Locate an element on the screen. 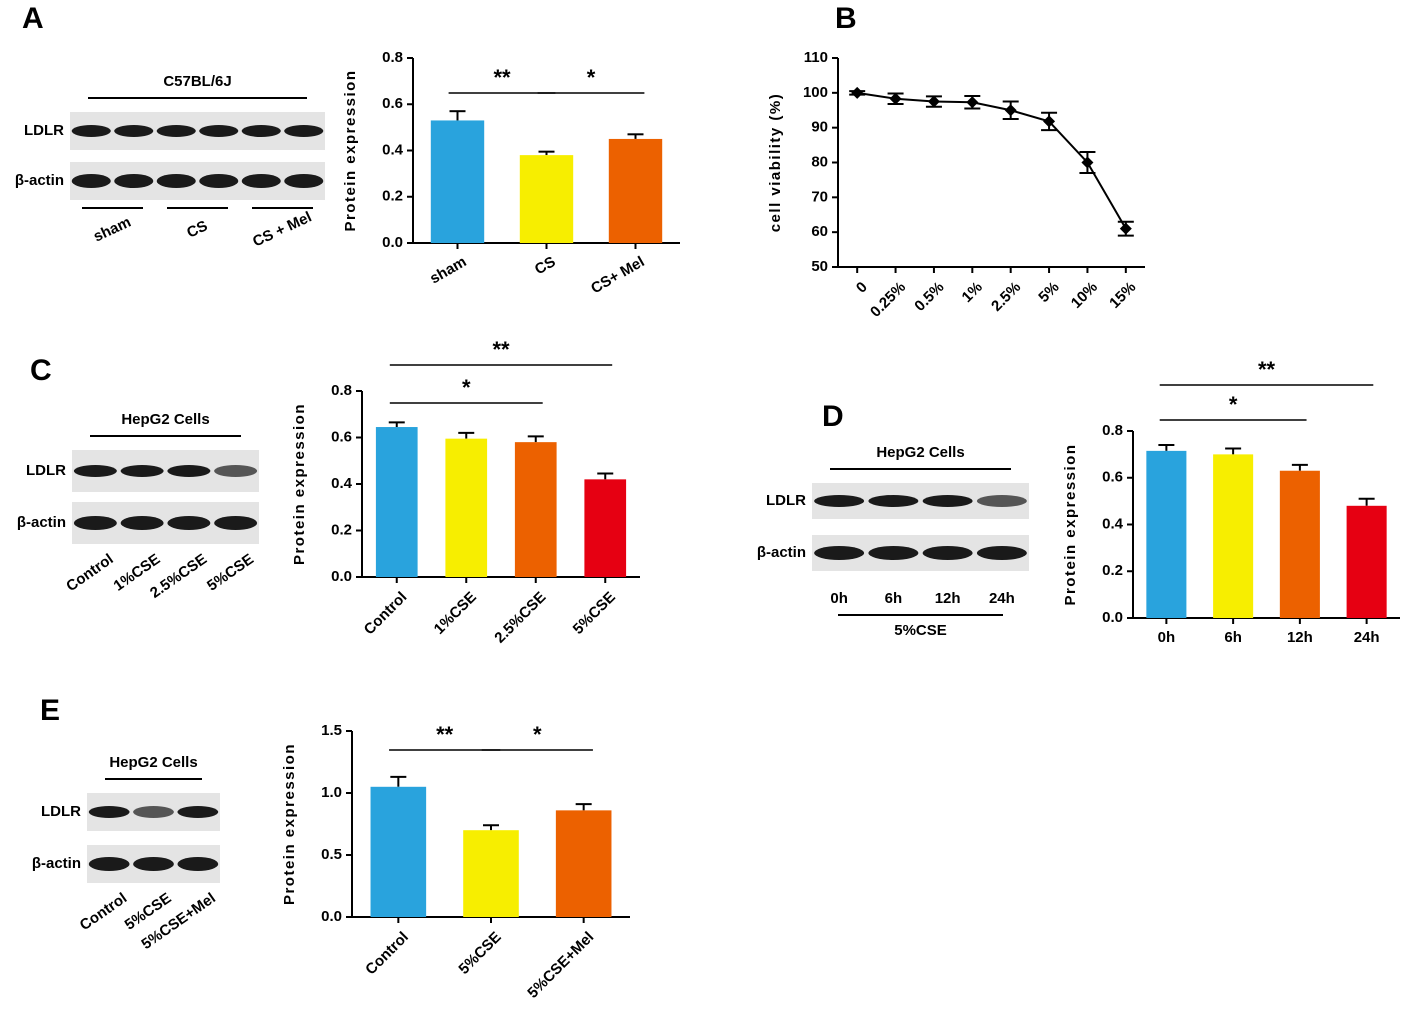  panel-letter: D is located at coordinates (833, 416).